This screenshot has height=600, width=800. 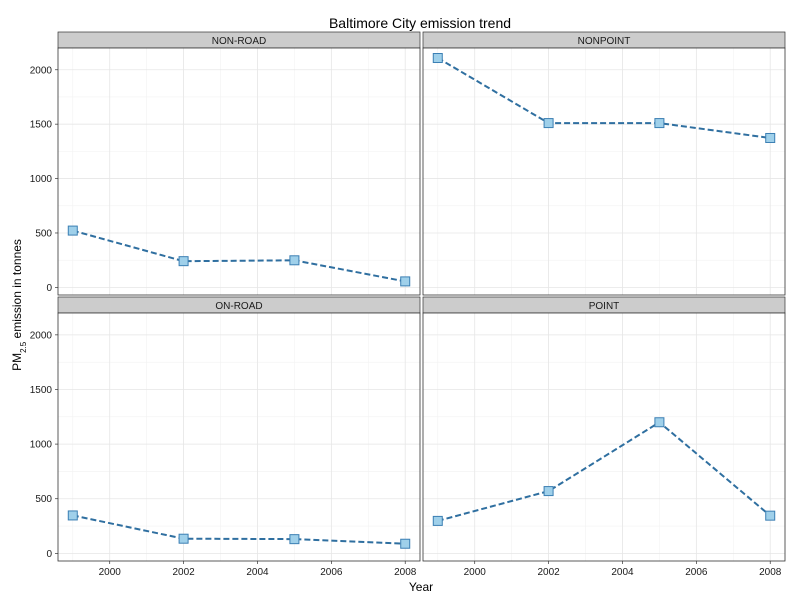 What do you see at coordinates (604, 41) in the screenshot?
I see `strip-label: NONPOINT` at bounding box center [604, 41].